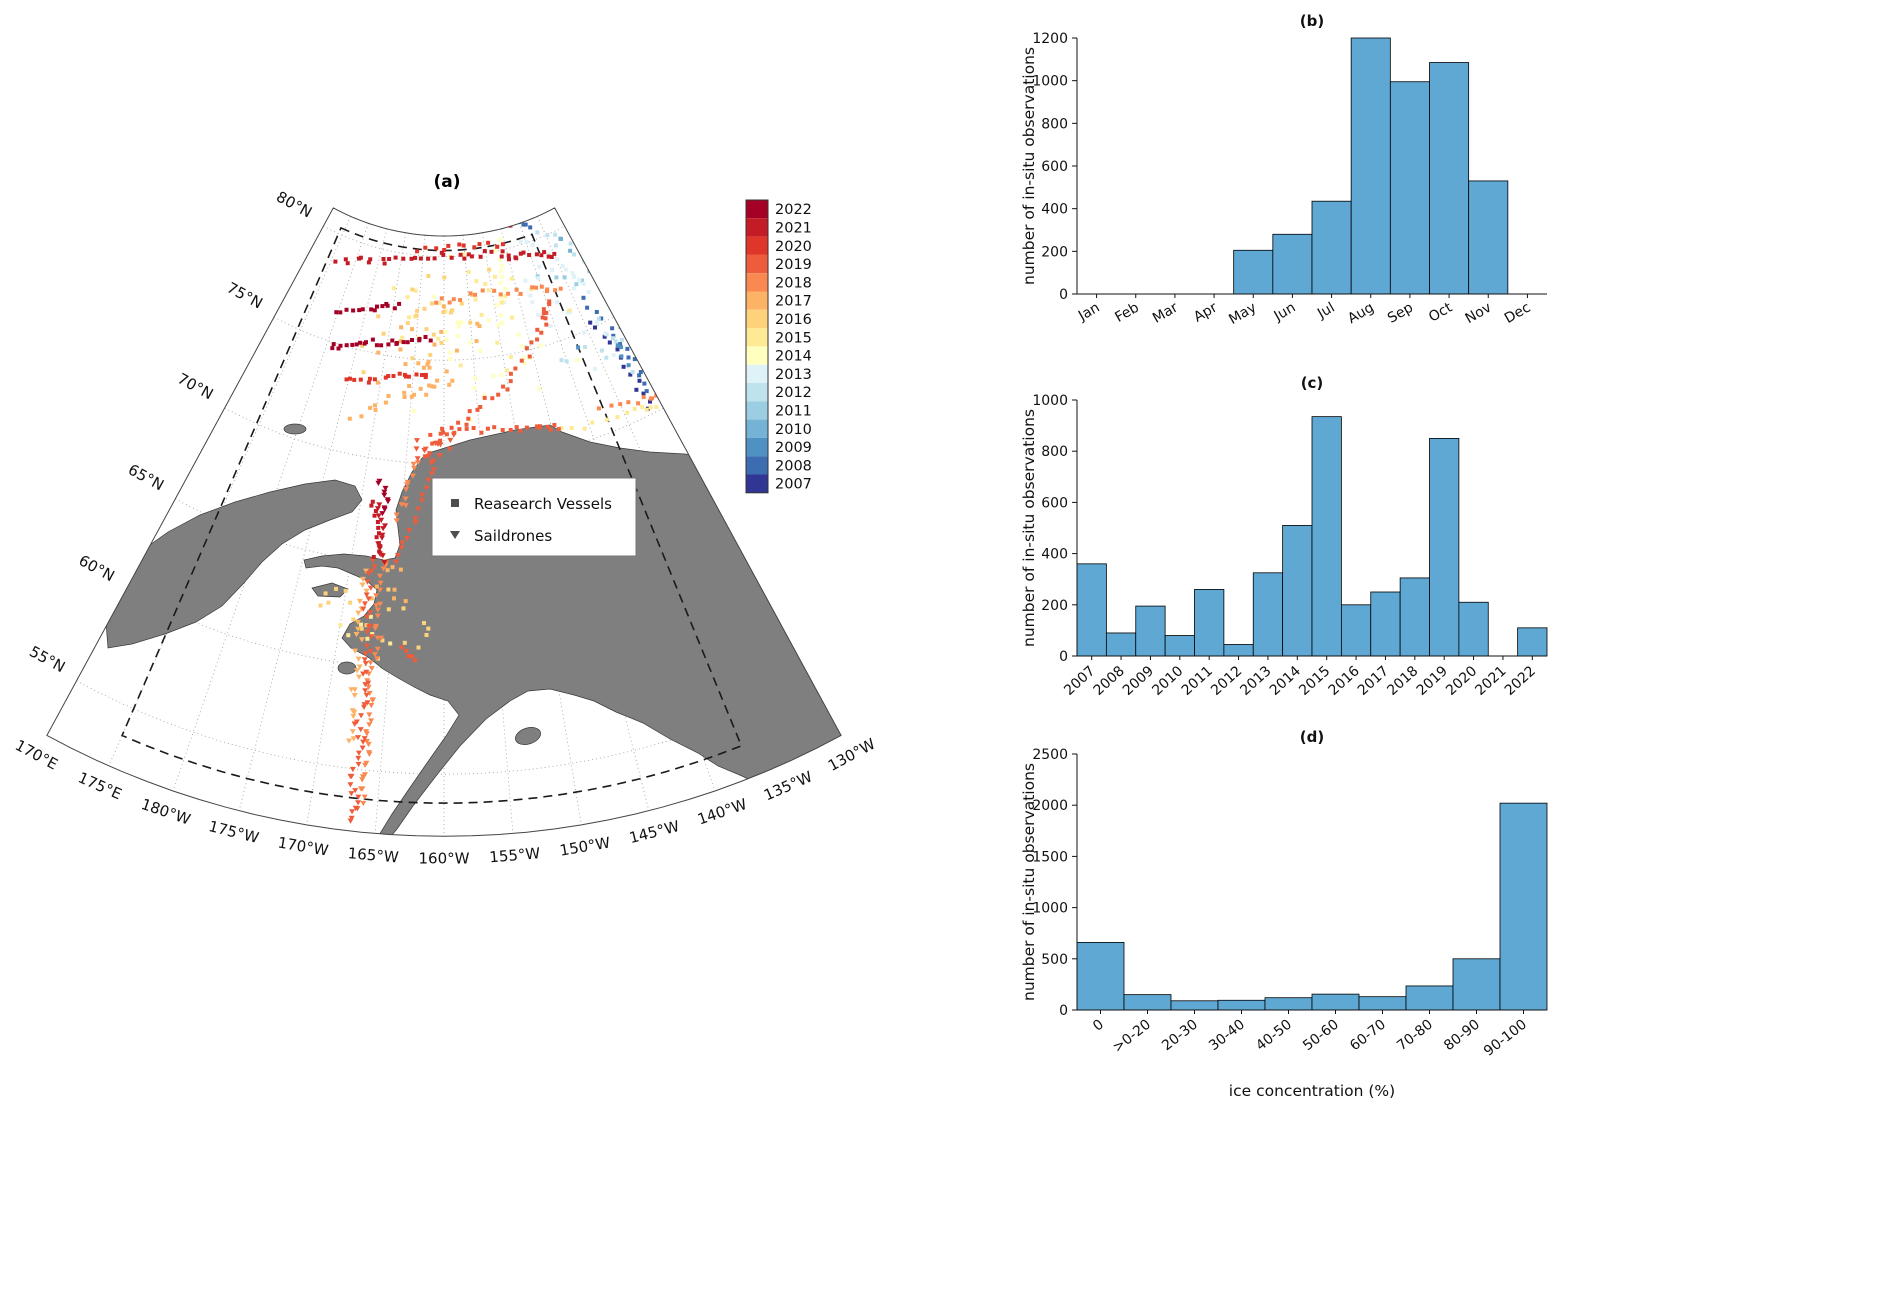  Describe the element at coordinates (793, 210) in the screenshot. I see `colorbar-year-label: 2022` at that location.